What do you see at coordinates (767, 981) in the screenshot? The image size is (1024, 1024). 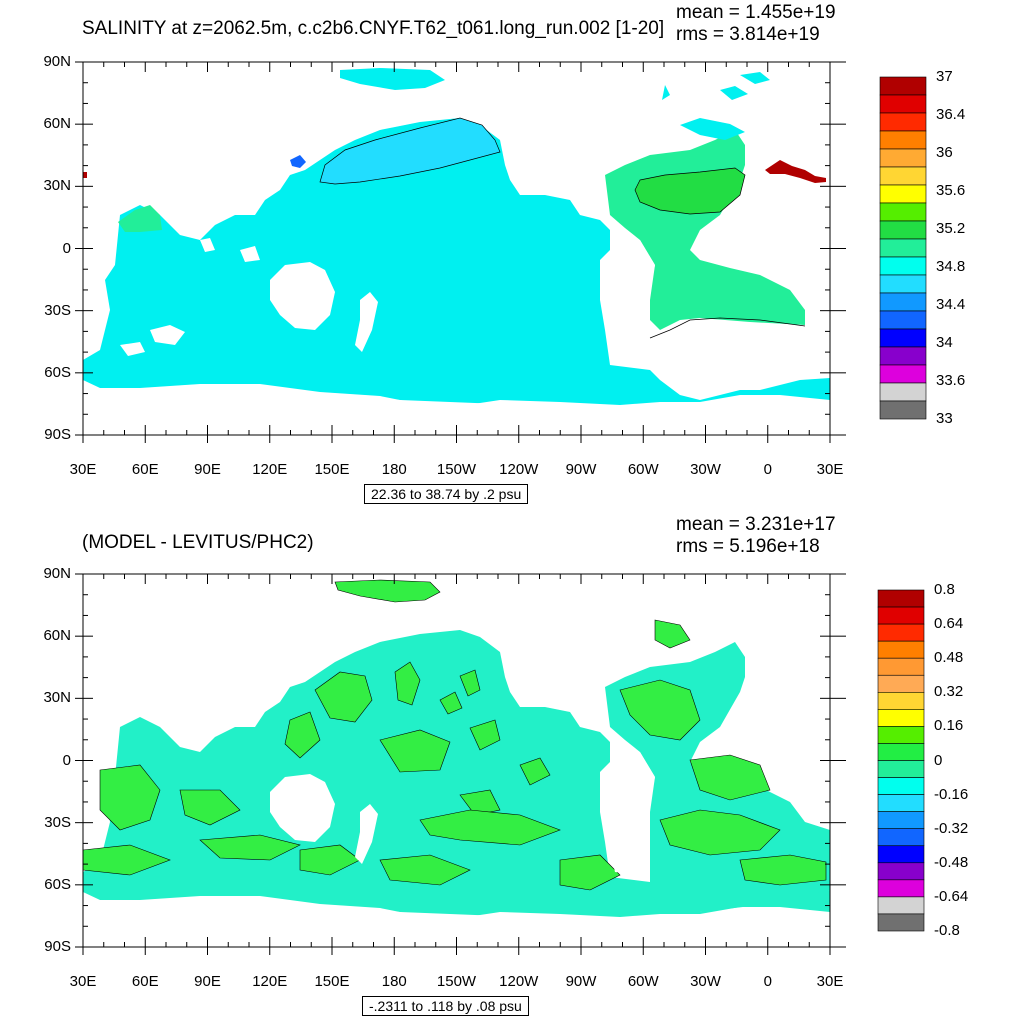 I see `lon-label: 0` at bounding box center [767, 981].